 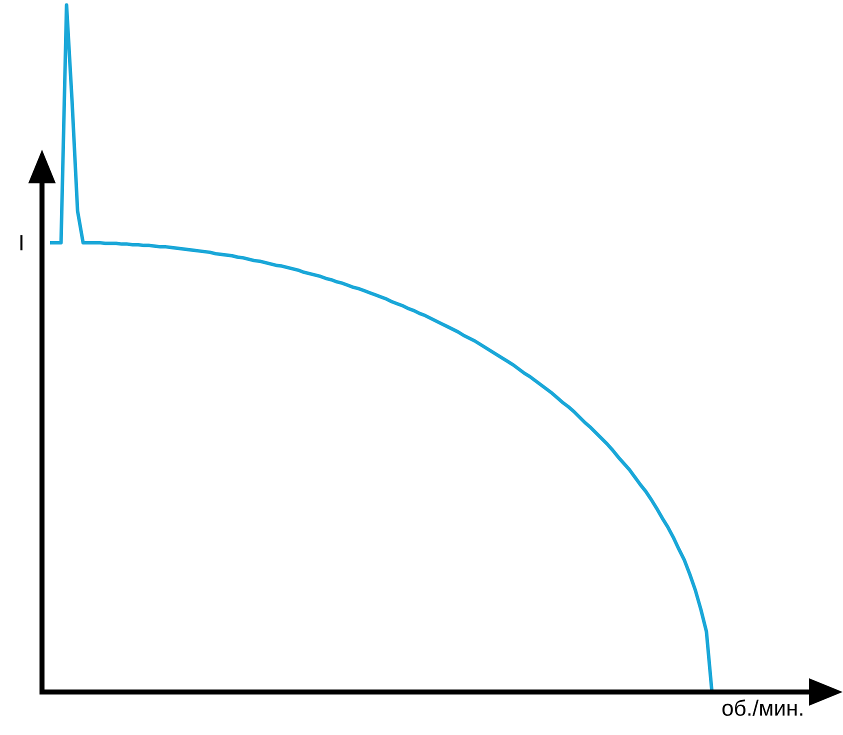 What do you see at coordinates (21, 242) in the screenshot?
I see `y-axis-title: I` at bounding box center [21, 242].